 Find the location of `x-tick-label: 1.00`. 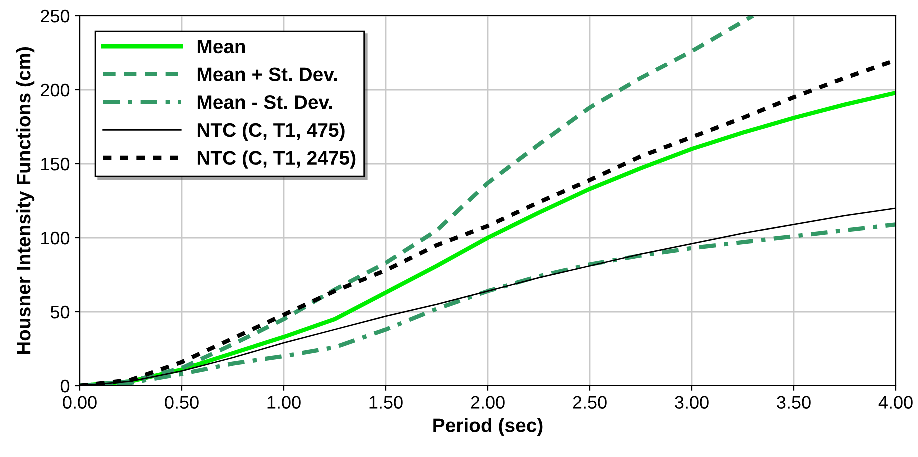

x-tick-label: 1.00 is located at coordinates (284, 402).